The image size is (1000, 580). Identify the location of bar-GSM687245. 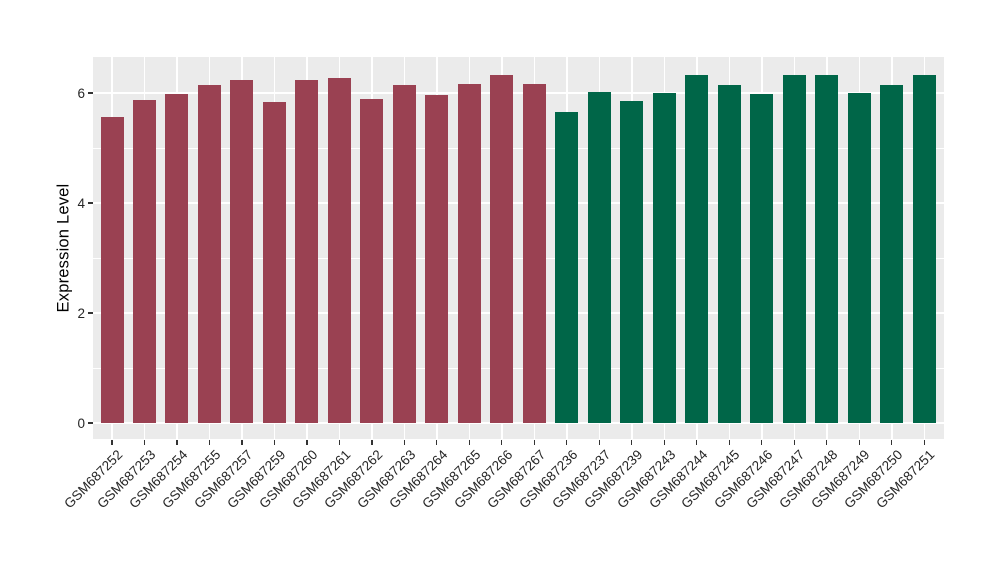
(729, 253).